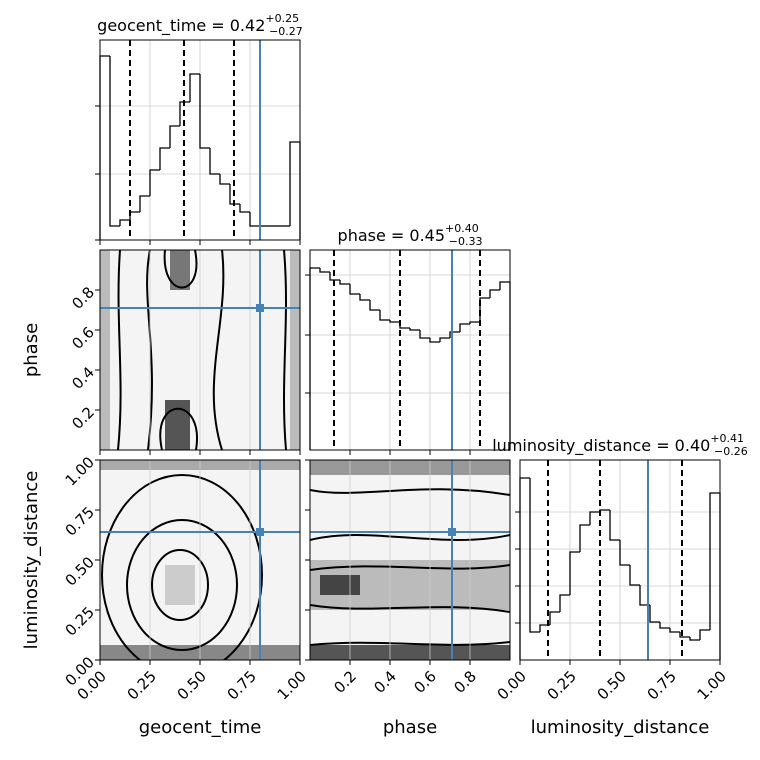 The image size is (760, 760). What do you see at coordinates (391, 235) in the screenshot?
I see `title-main: phase = 0.45` at bounding box center [391, 235].